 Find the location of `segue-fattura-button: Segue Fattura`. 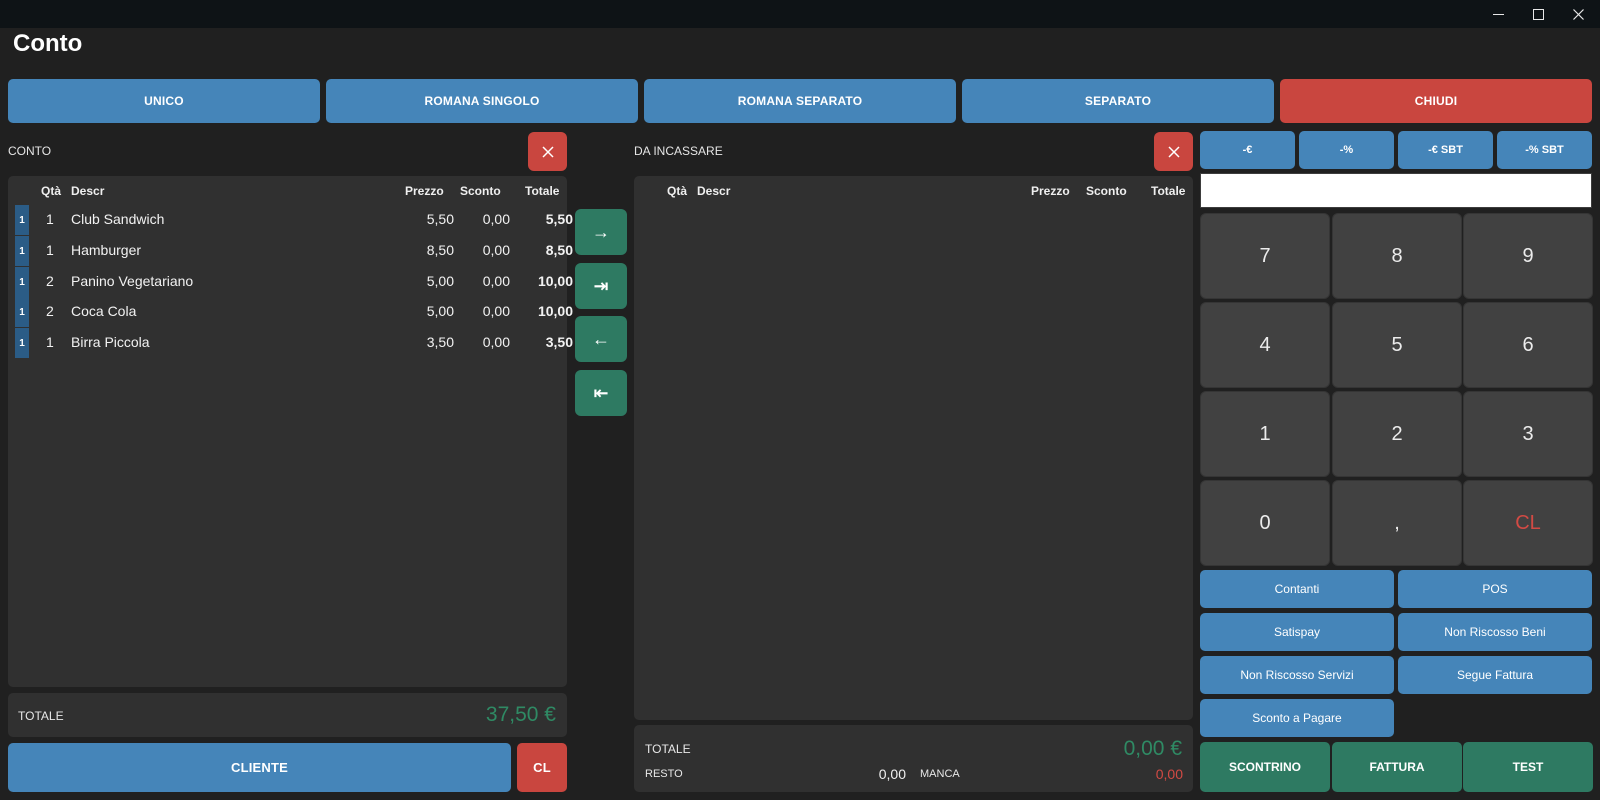

segue-fattura-button: Segue Fattura is located at coordinates (1495, 675).